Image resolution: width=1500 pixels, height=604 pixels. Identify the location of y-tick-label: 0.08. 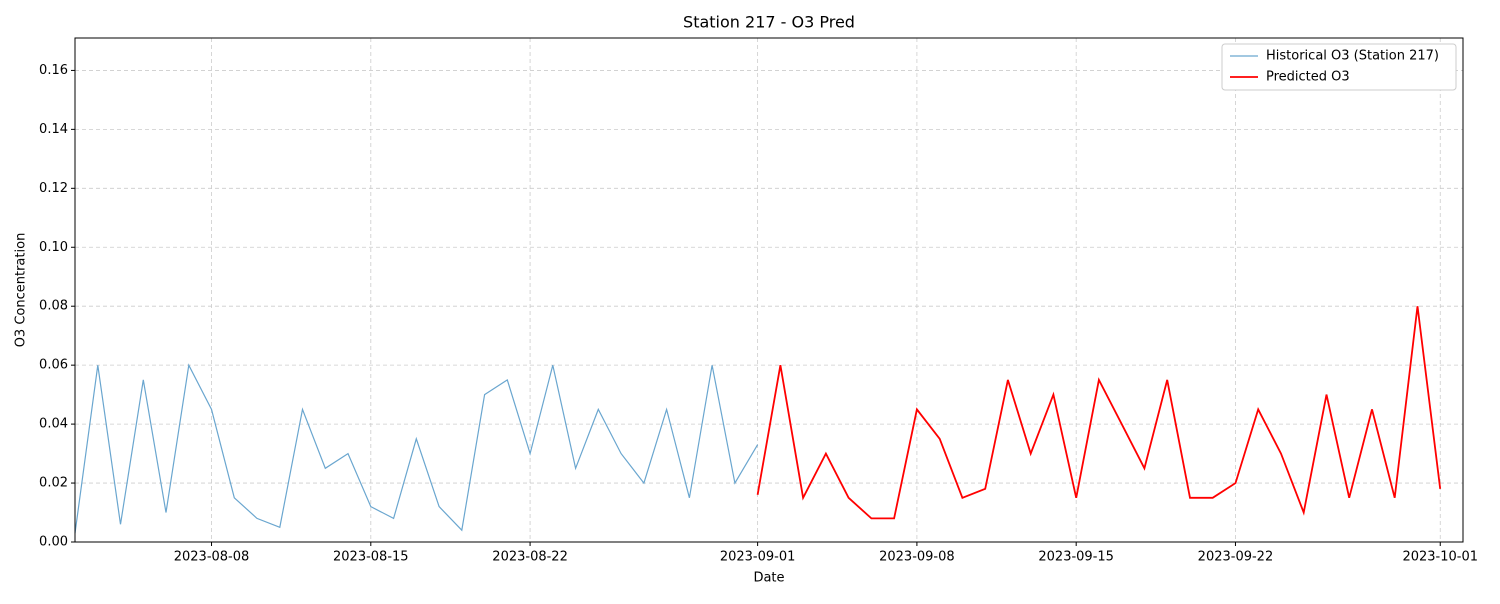
(53, 306).